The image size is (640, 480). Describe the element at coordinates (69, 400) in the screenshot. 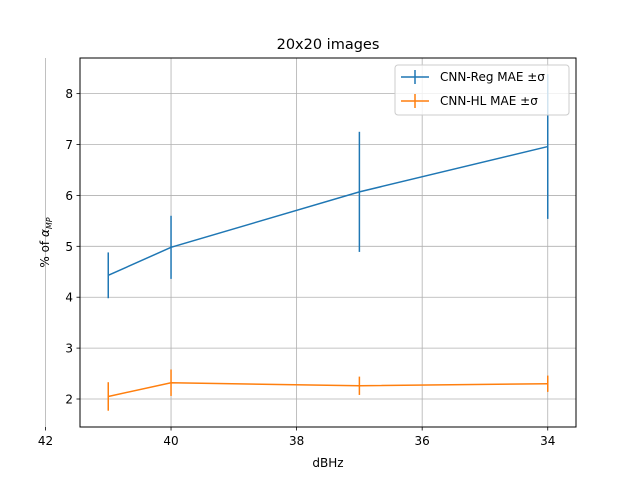

I see `y-tick-label: 2` at that location.